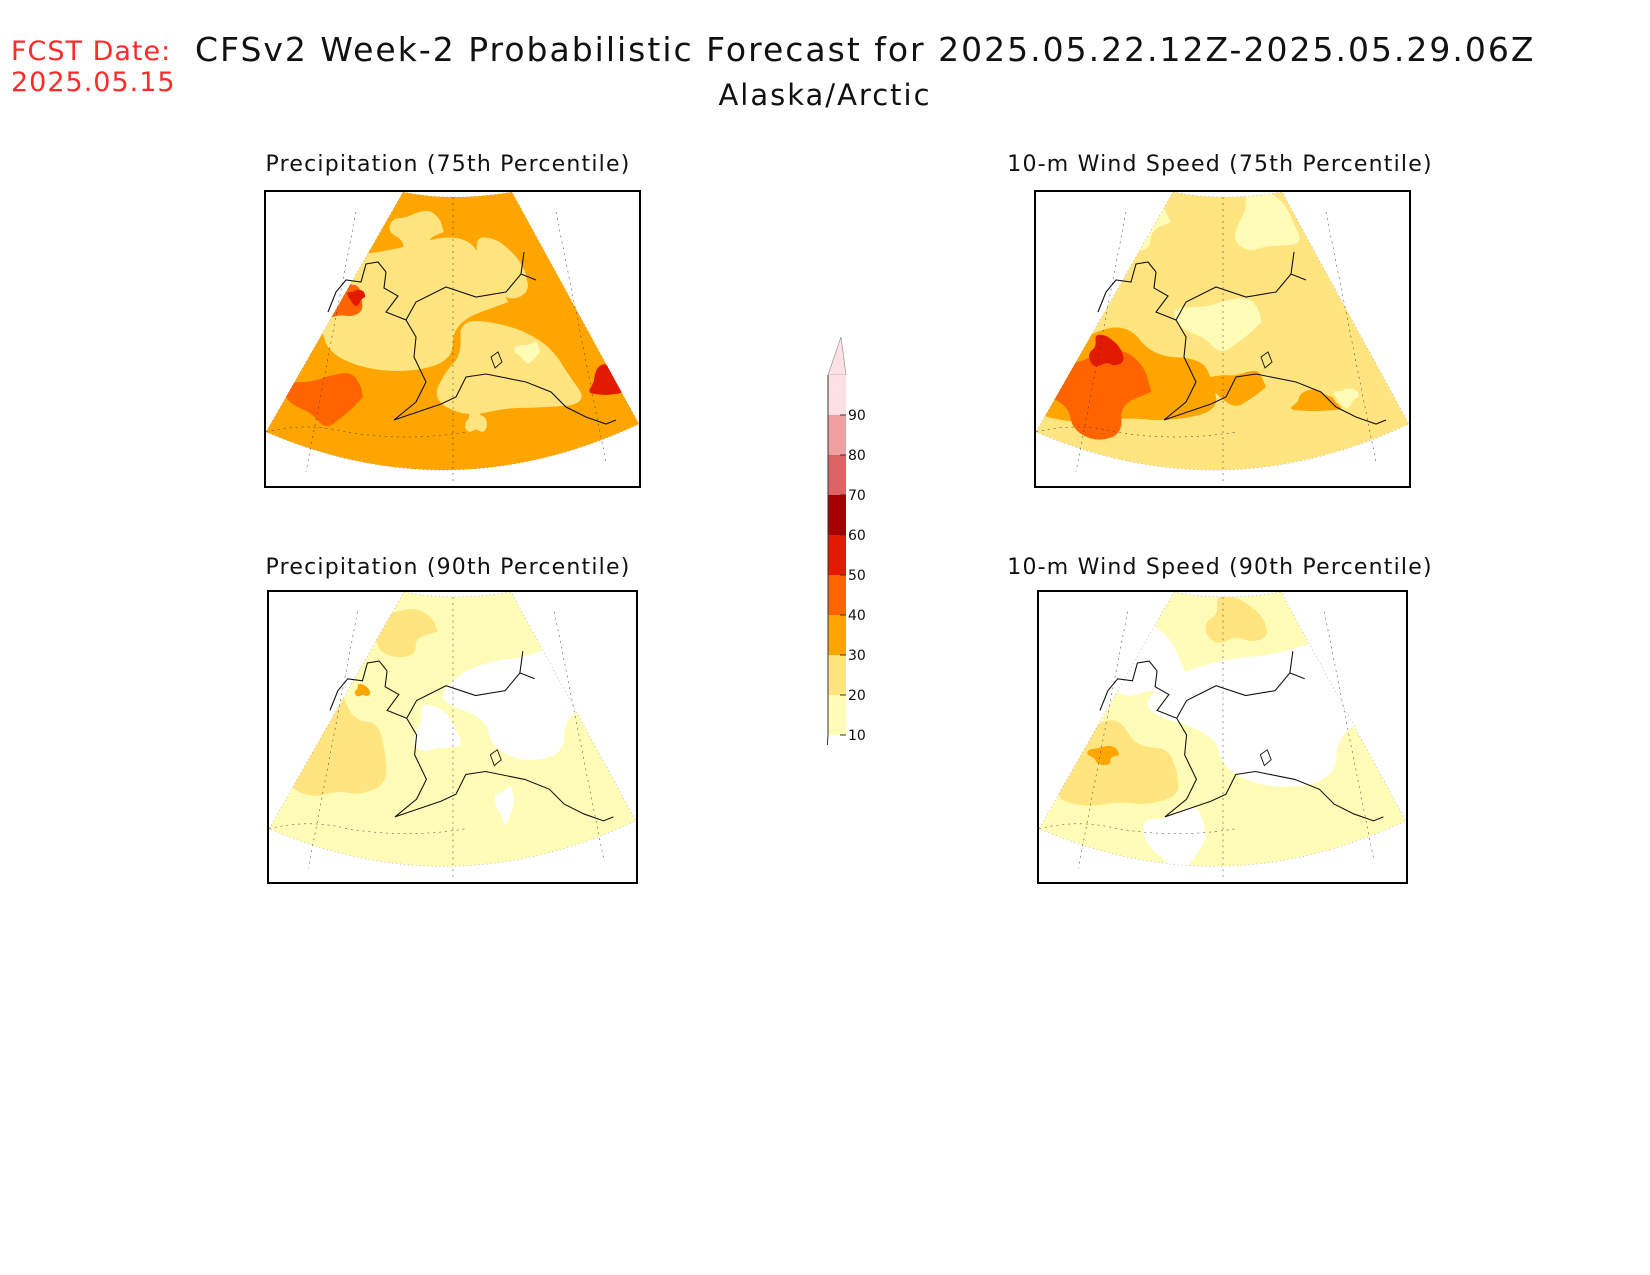 This screenshot has height=1275, width=1650. I want to click on colorbar-label-90: 90, so click(857, 416).